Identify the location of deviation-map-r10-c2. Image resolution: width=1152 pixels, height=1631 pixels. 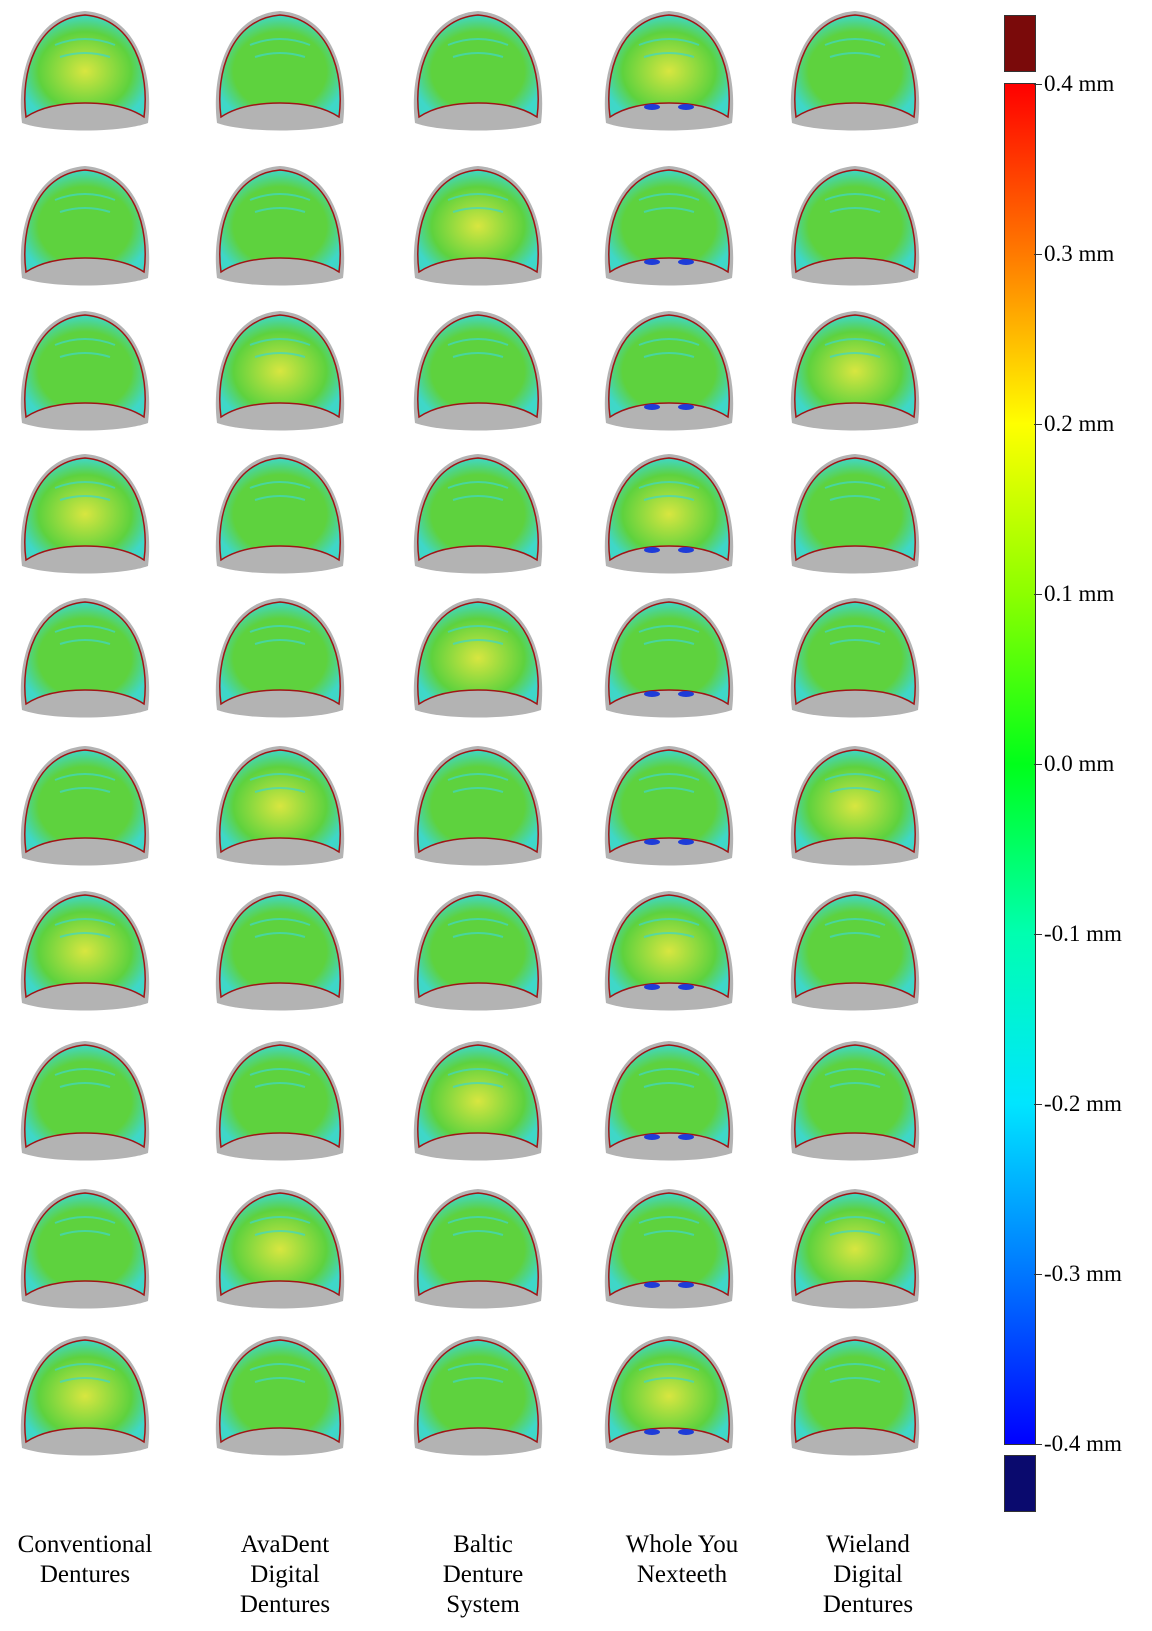
(280, 1395).